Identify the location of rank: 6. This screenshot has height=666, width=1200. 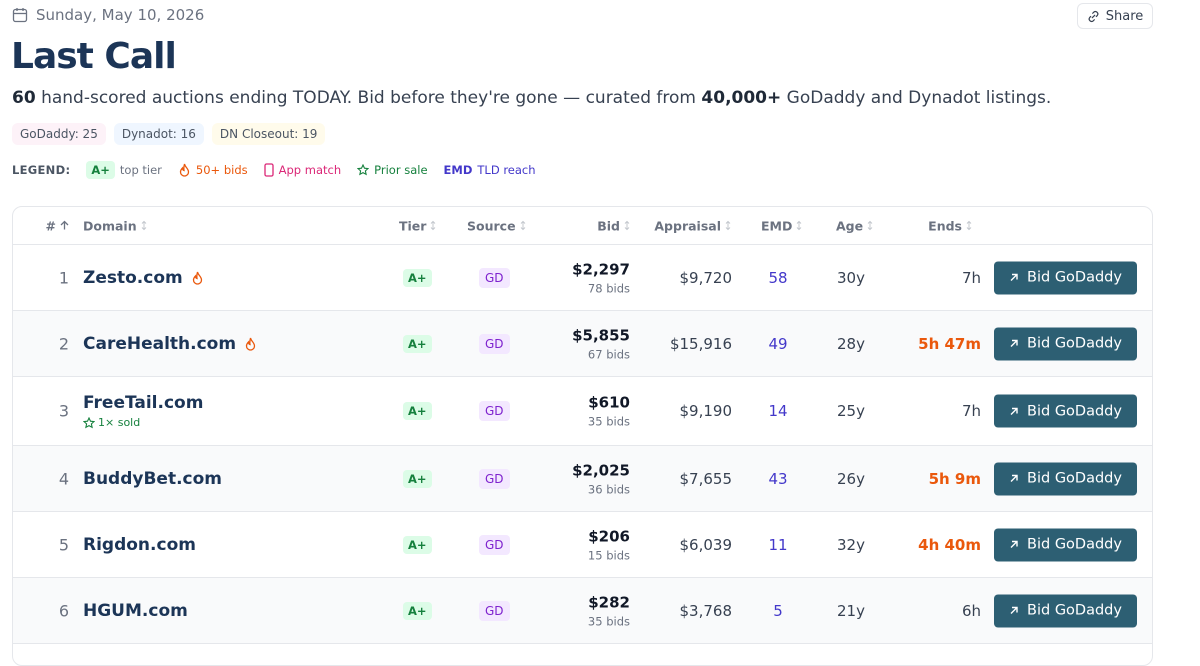
(63, 610).